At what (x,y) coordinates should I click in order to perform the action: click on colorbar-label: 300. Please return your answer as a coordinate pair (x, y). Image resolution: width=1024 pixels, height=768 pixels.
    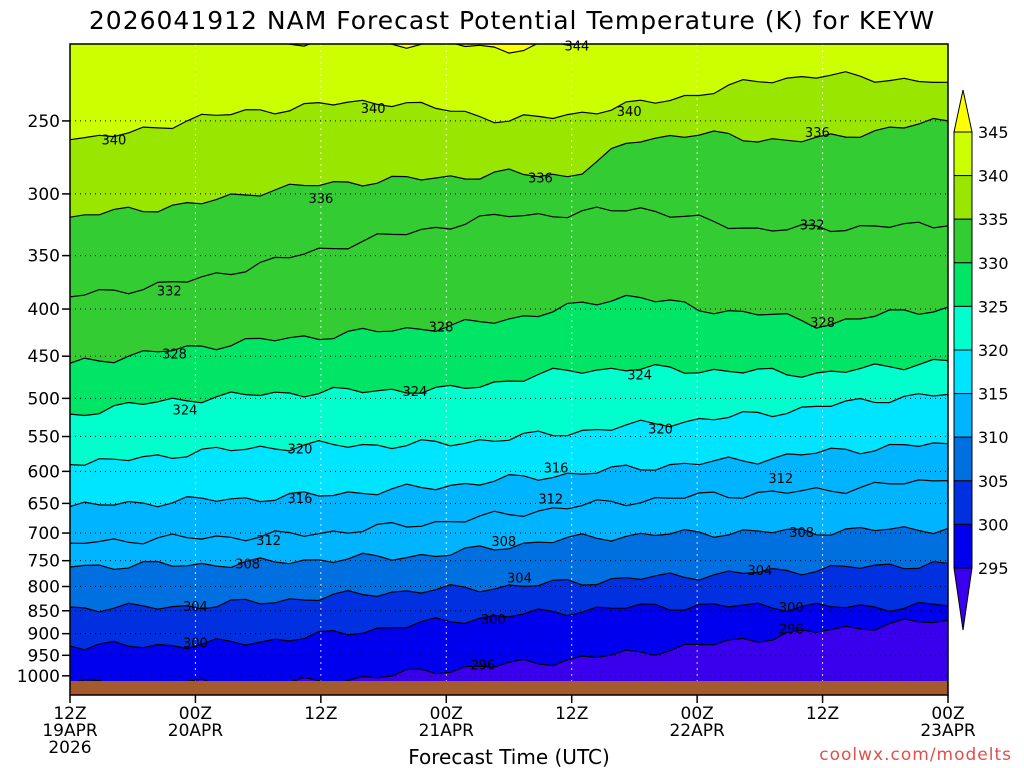
    Looking at the image, I should click on (993, 524).